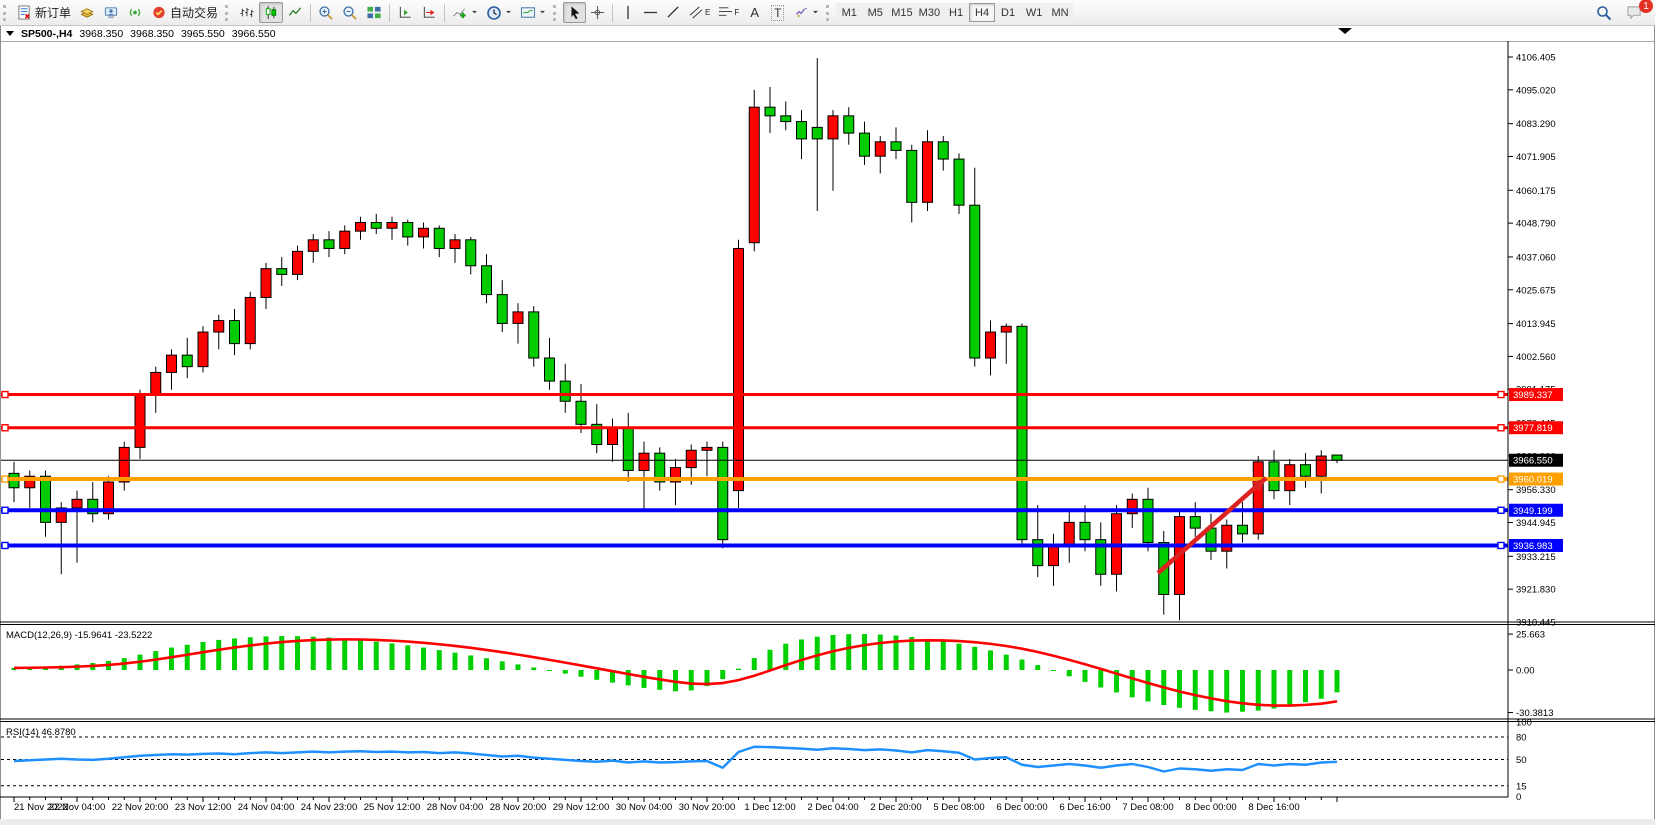  I want to click on channel-icon, so click(696, 12).